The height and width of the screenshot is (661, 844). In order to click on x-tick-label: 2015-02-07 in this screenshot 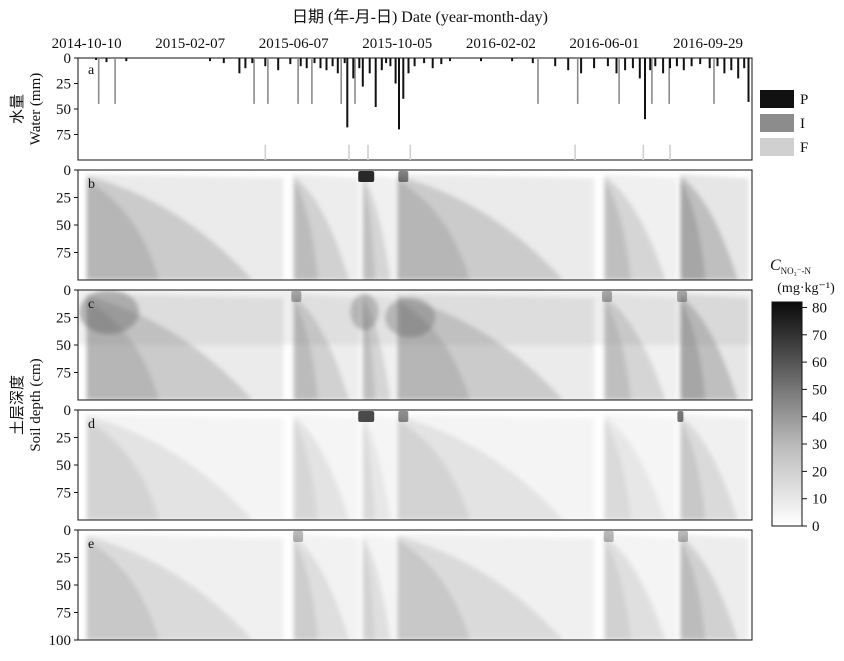, I will do `click(190, 44)`.